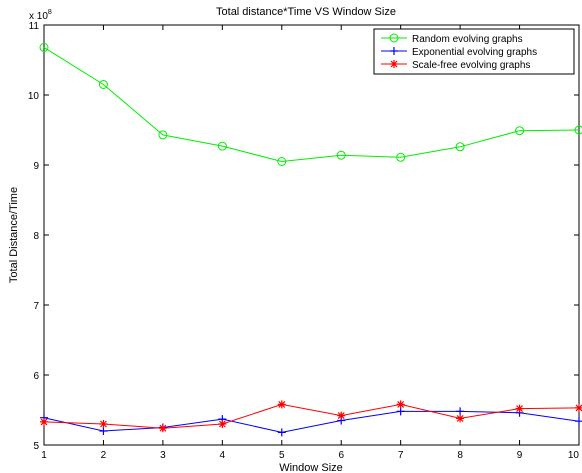 This screenshot has width=582, height=473. Describe the element at coordinates (311, 467) in the screenshot. I see `x-axis-label: Window Size` at that location.